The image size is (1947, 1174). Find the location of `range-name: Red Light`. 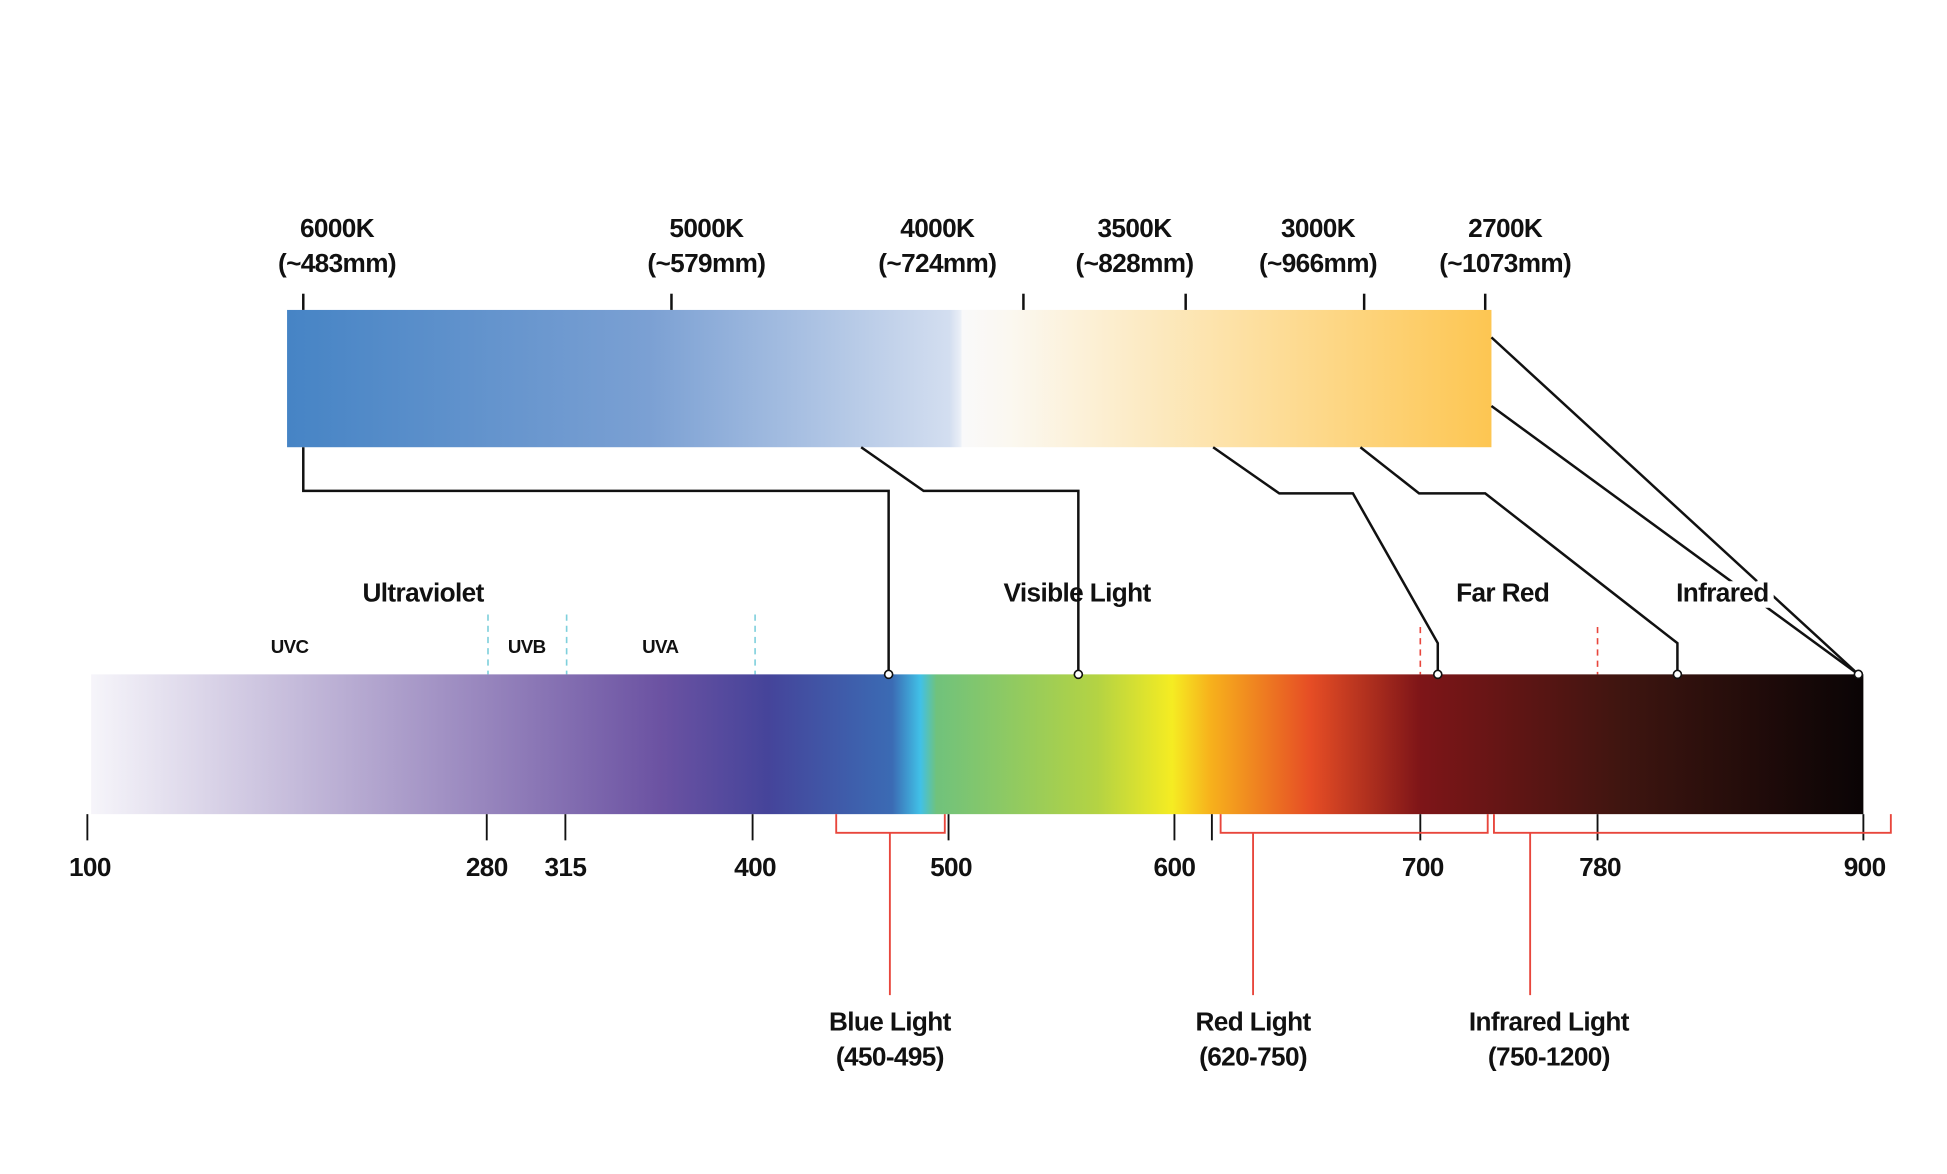

range-name: Red Light is located at coordinates (1254, 1022).